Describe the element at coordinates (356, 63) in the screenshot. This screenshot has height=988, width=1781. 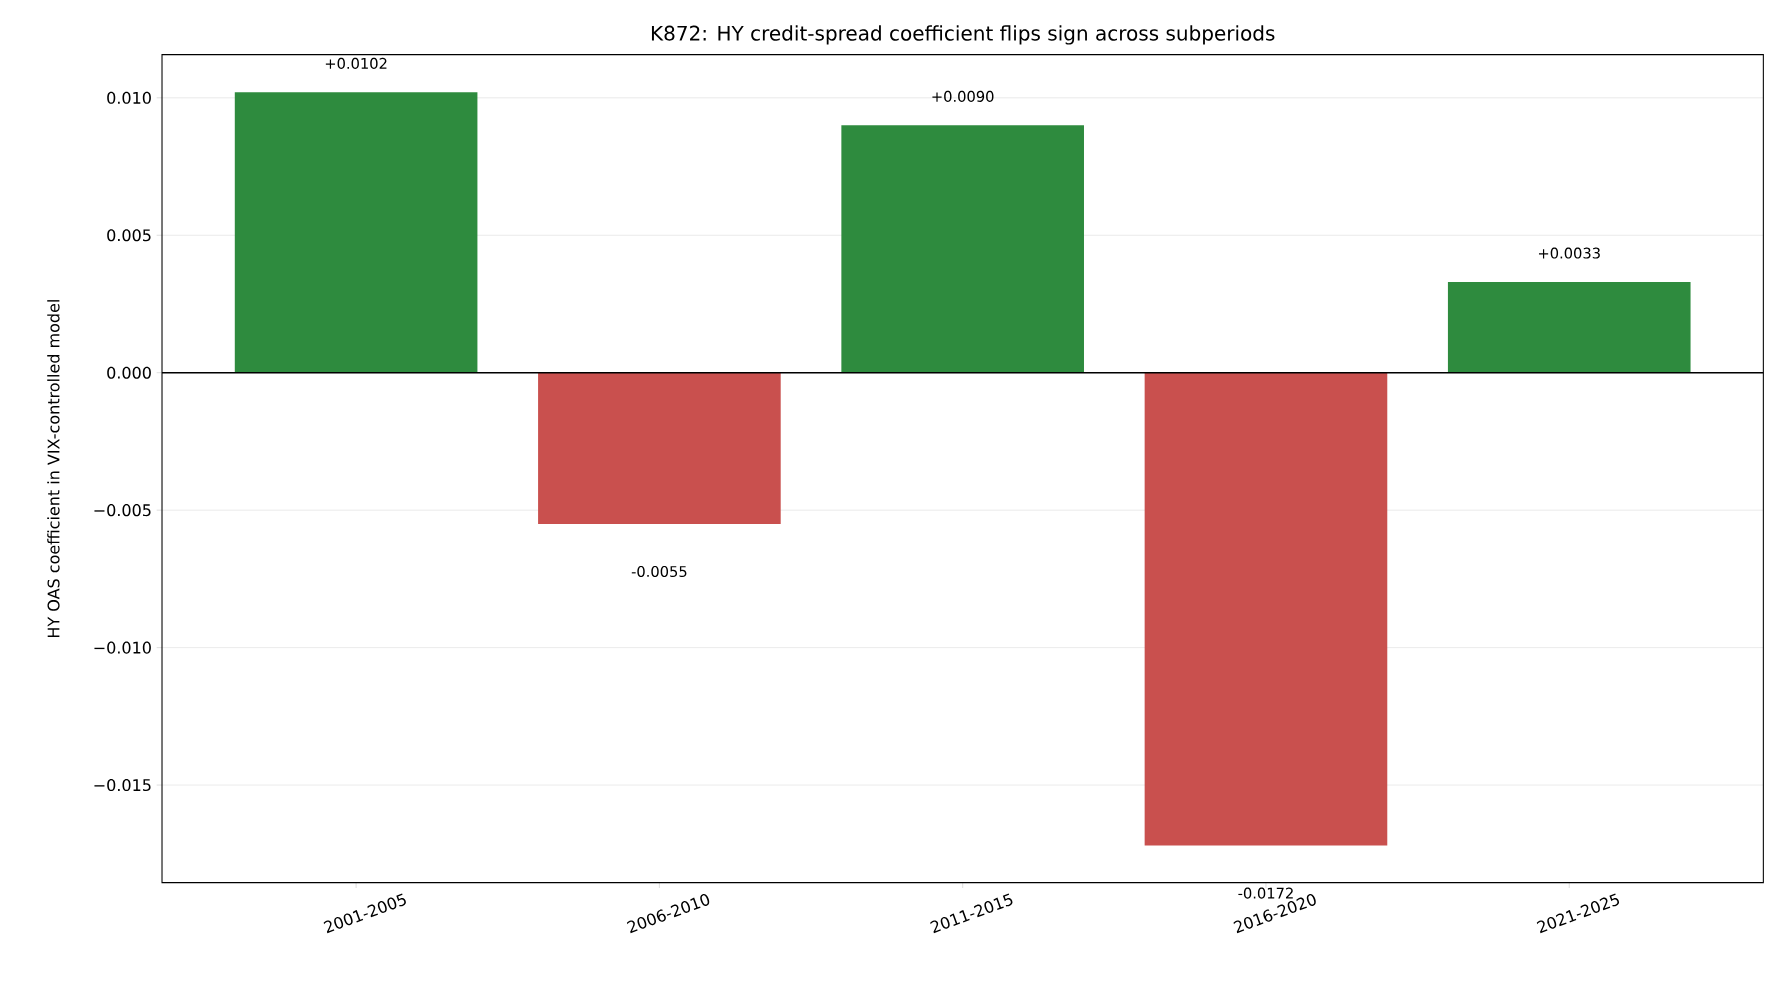
I see `data-label: +0.0102` at that location.